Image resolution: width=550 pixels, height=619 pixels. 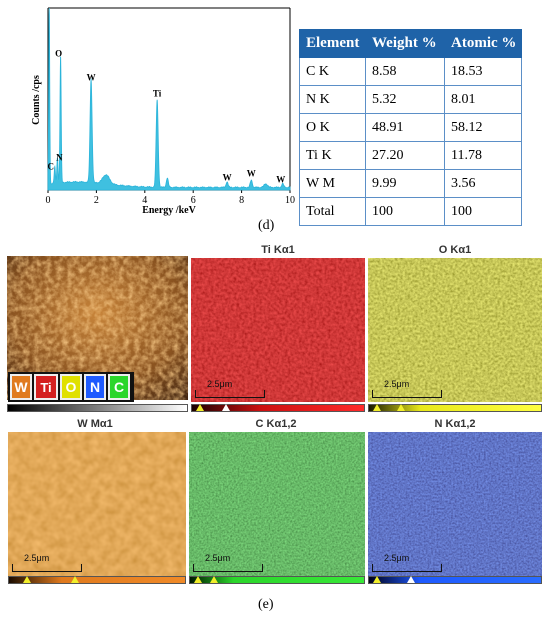 I want to click on legend-n: N, so click(x=95, y=387).